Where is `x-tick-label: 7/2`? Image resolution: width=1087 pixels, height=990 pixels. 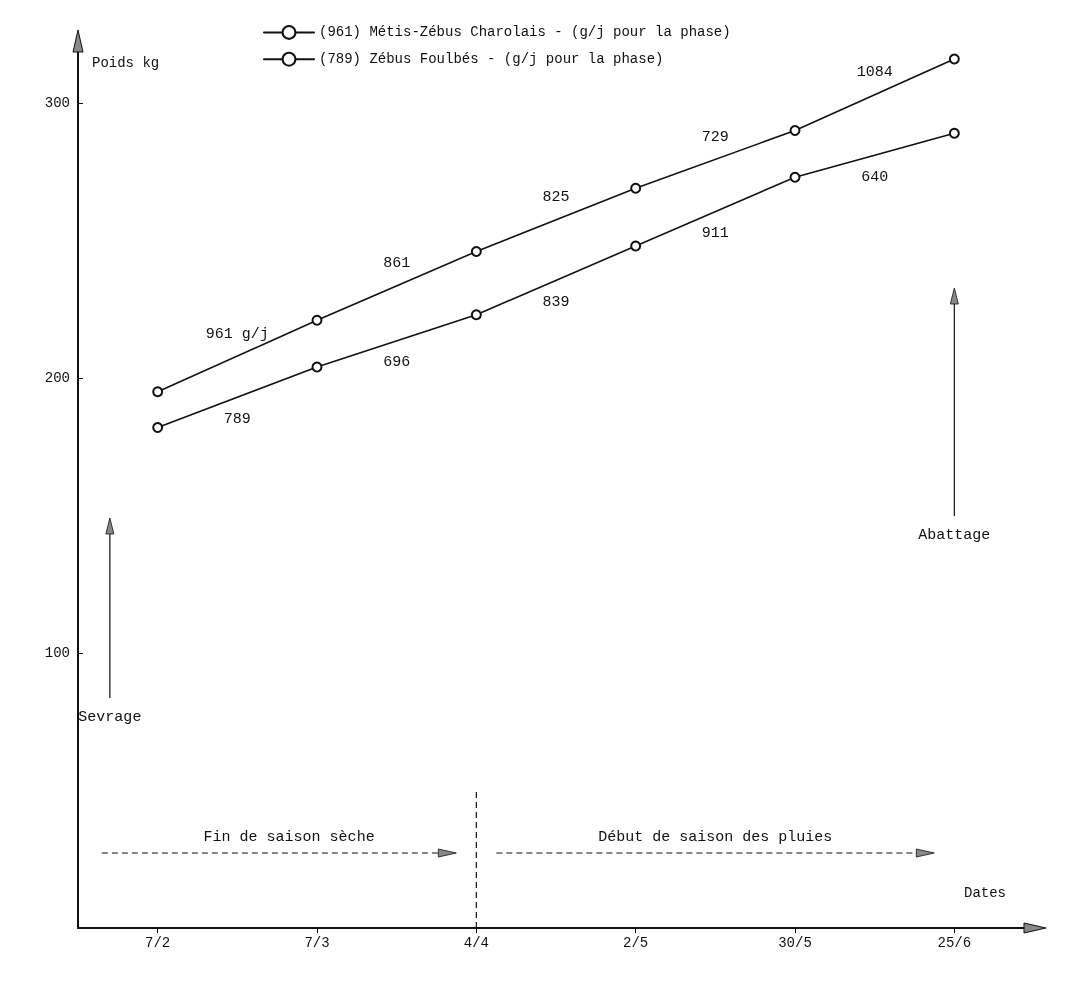
x-tick-label: 7/2 is located at coordinates (158, 943).